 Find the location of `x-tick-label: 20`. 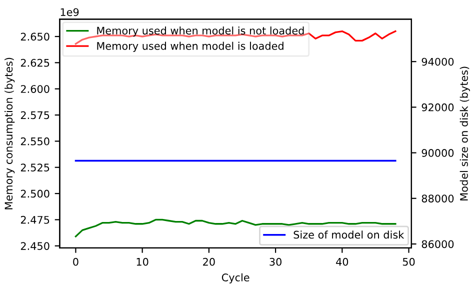

x-tick-label: 20 is located at coordinates (209, 262).